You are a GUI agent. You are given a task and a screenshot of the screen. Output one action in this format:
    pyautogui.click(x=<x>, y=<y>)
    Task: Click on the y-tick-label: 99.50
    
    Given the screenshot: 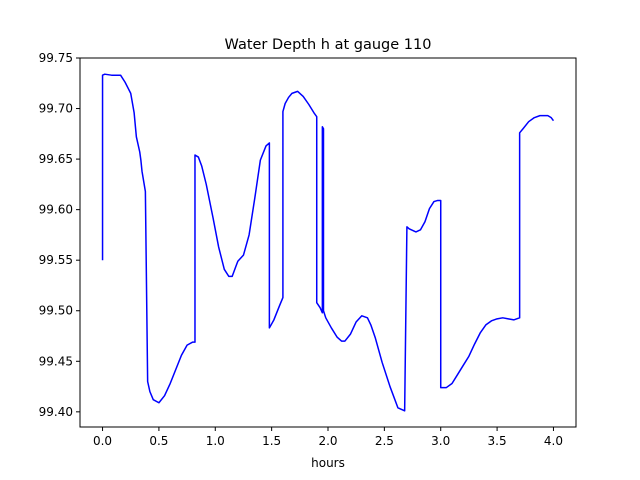 What is the action you would take?
    pyautogui.click(x=56, y=311)
    